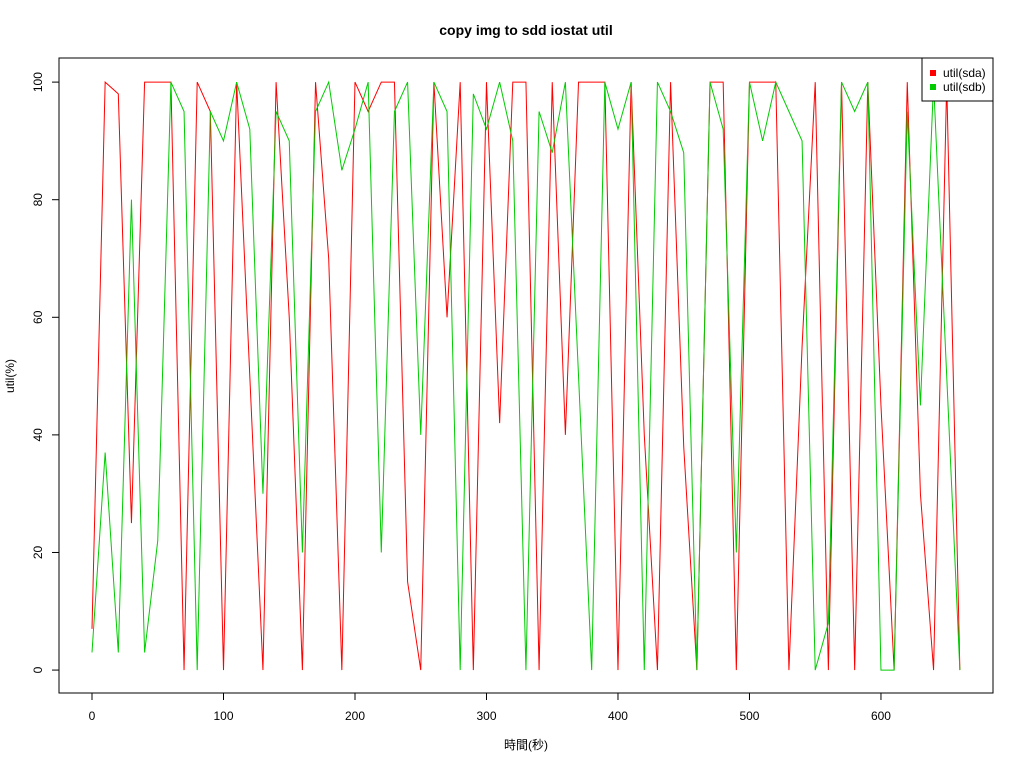 This screenshot has height=768, width=1024. What do you see at coordinates (10, 376) in the screenshot?
I see `y-axis-label: util(%)` at bounding box center [10, 376].